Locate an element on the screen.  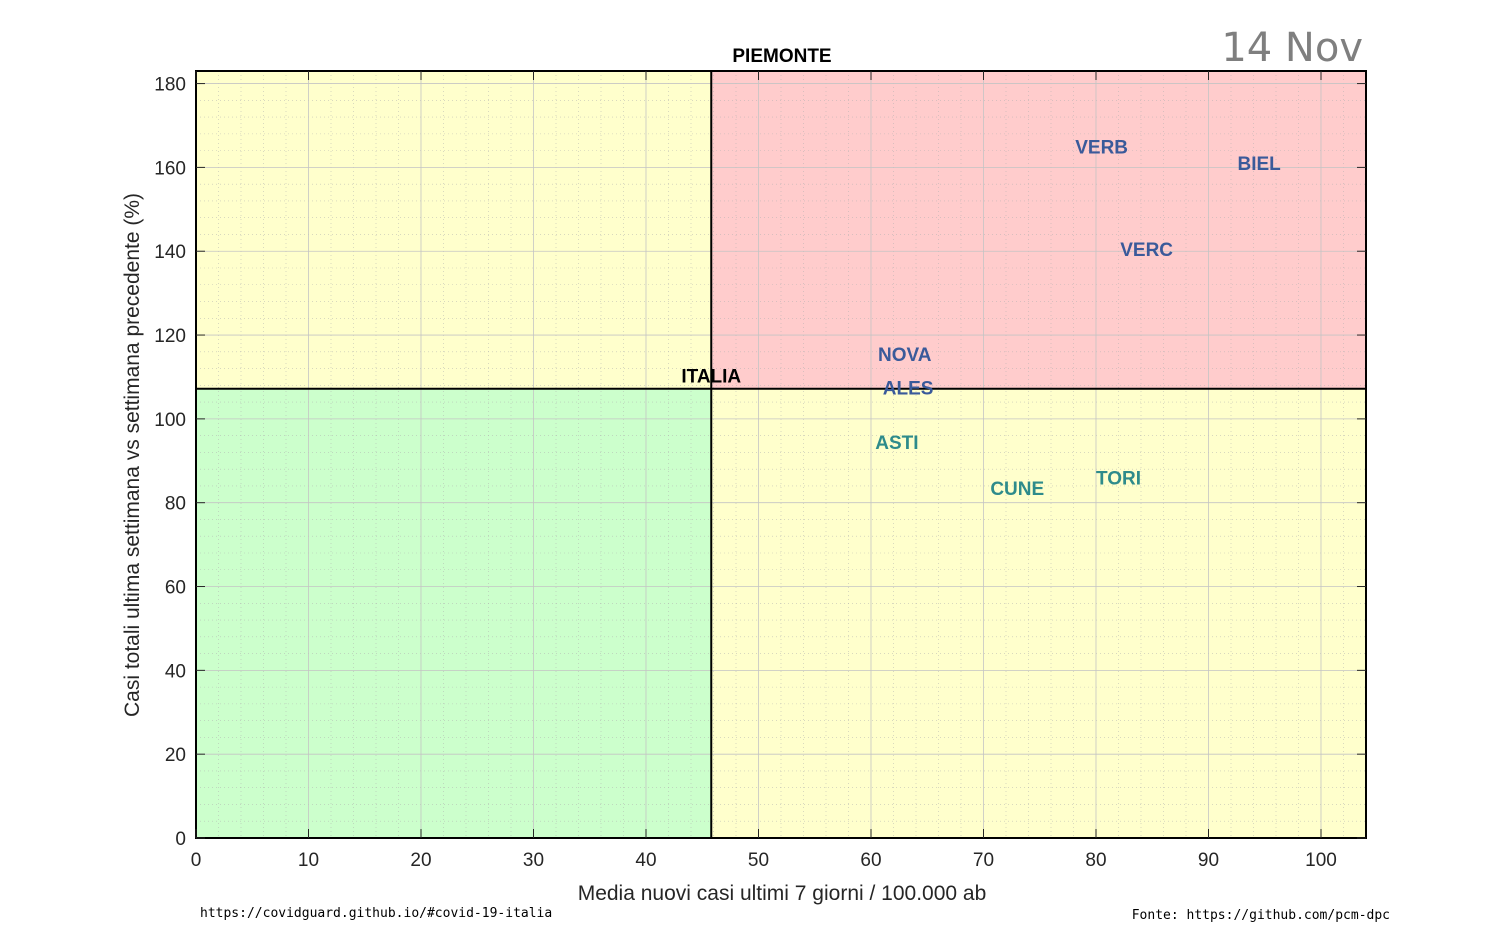
x-tick-label: 0 is located at coordinates (196, 860).